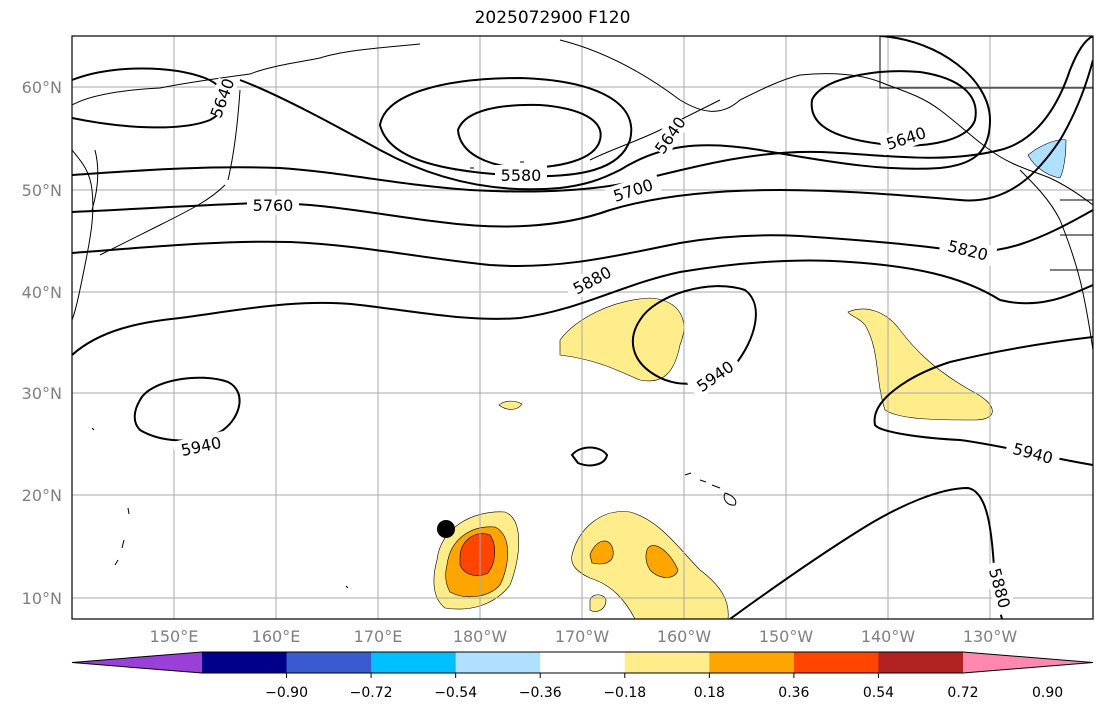  Describe the element at coordinates (1056, 260) in the screenshot. I see `coast-na-west` at that location.